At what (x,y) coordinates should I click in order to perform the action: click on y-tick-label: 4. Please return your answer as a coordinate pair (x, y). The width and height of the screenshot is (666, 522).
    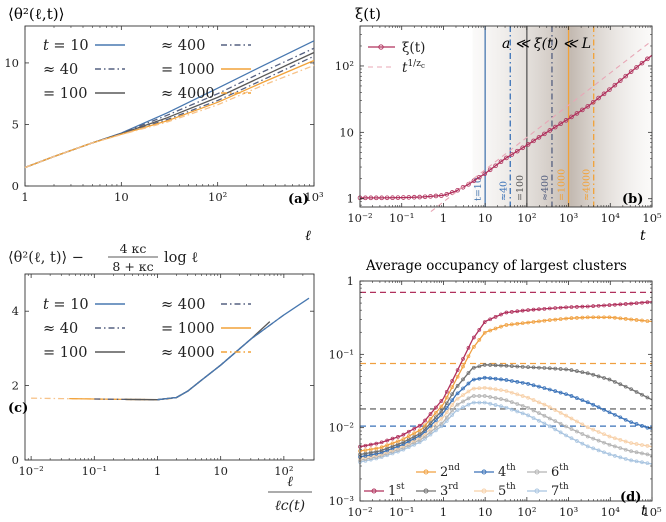
    Looking at the image, I should click on (15, 311).